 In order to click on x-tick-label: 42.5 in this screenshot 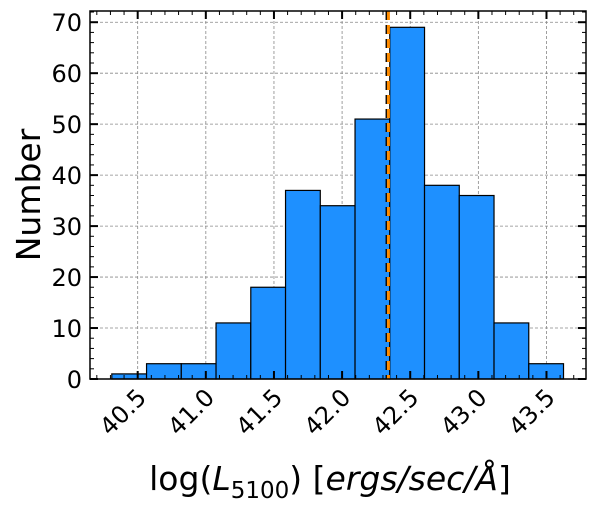, I will do `click(396, 412)`.